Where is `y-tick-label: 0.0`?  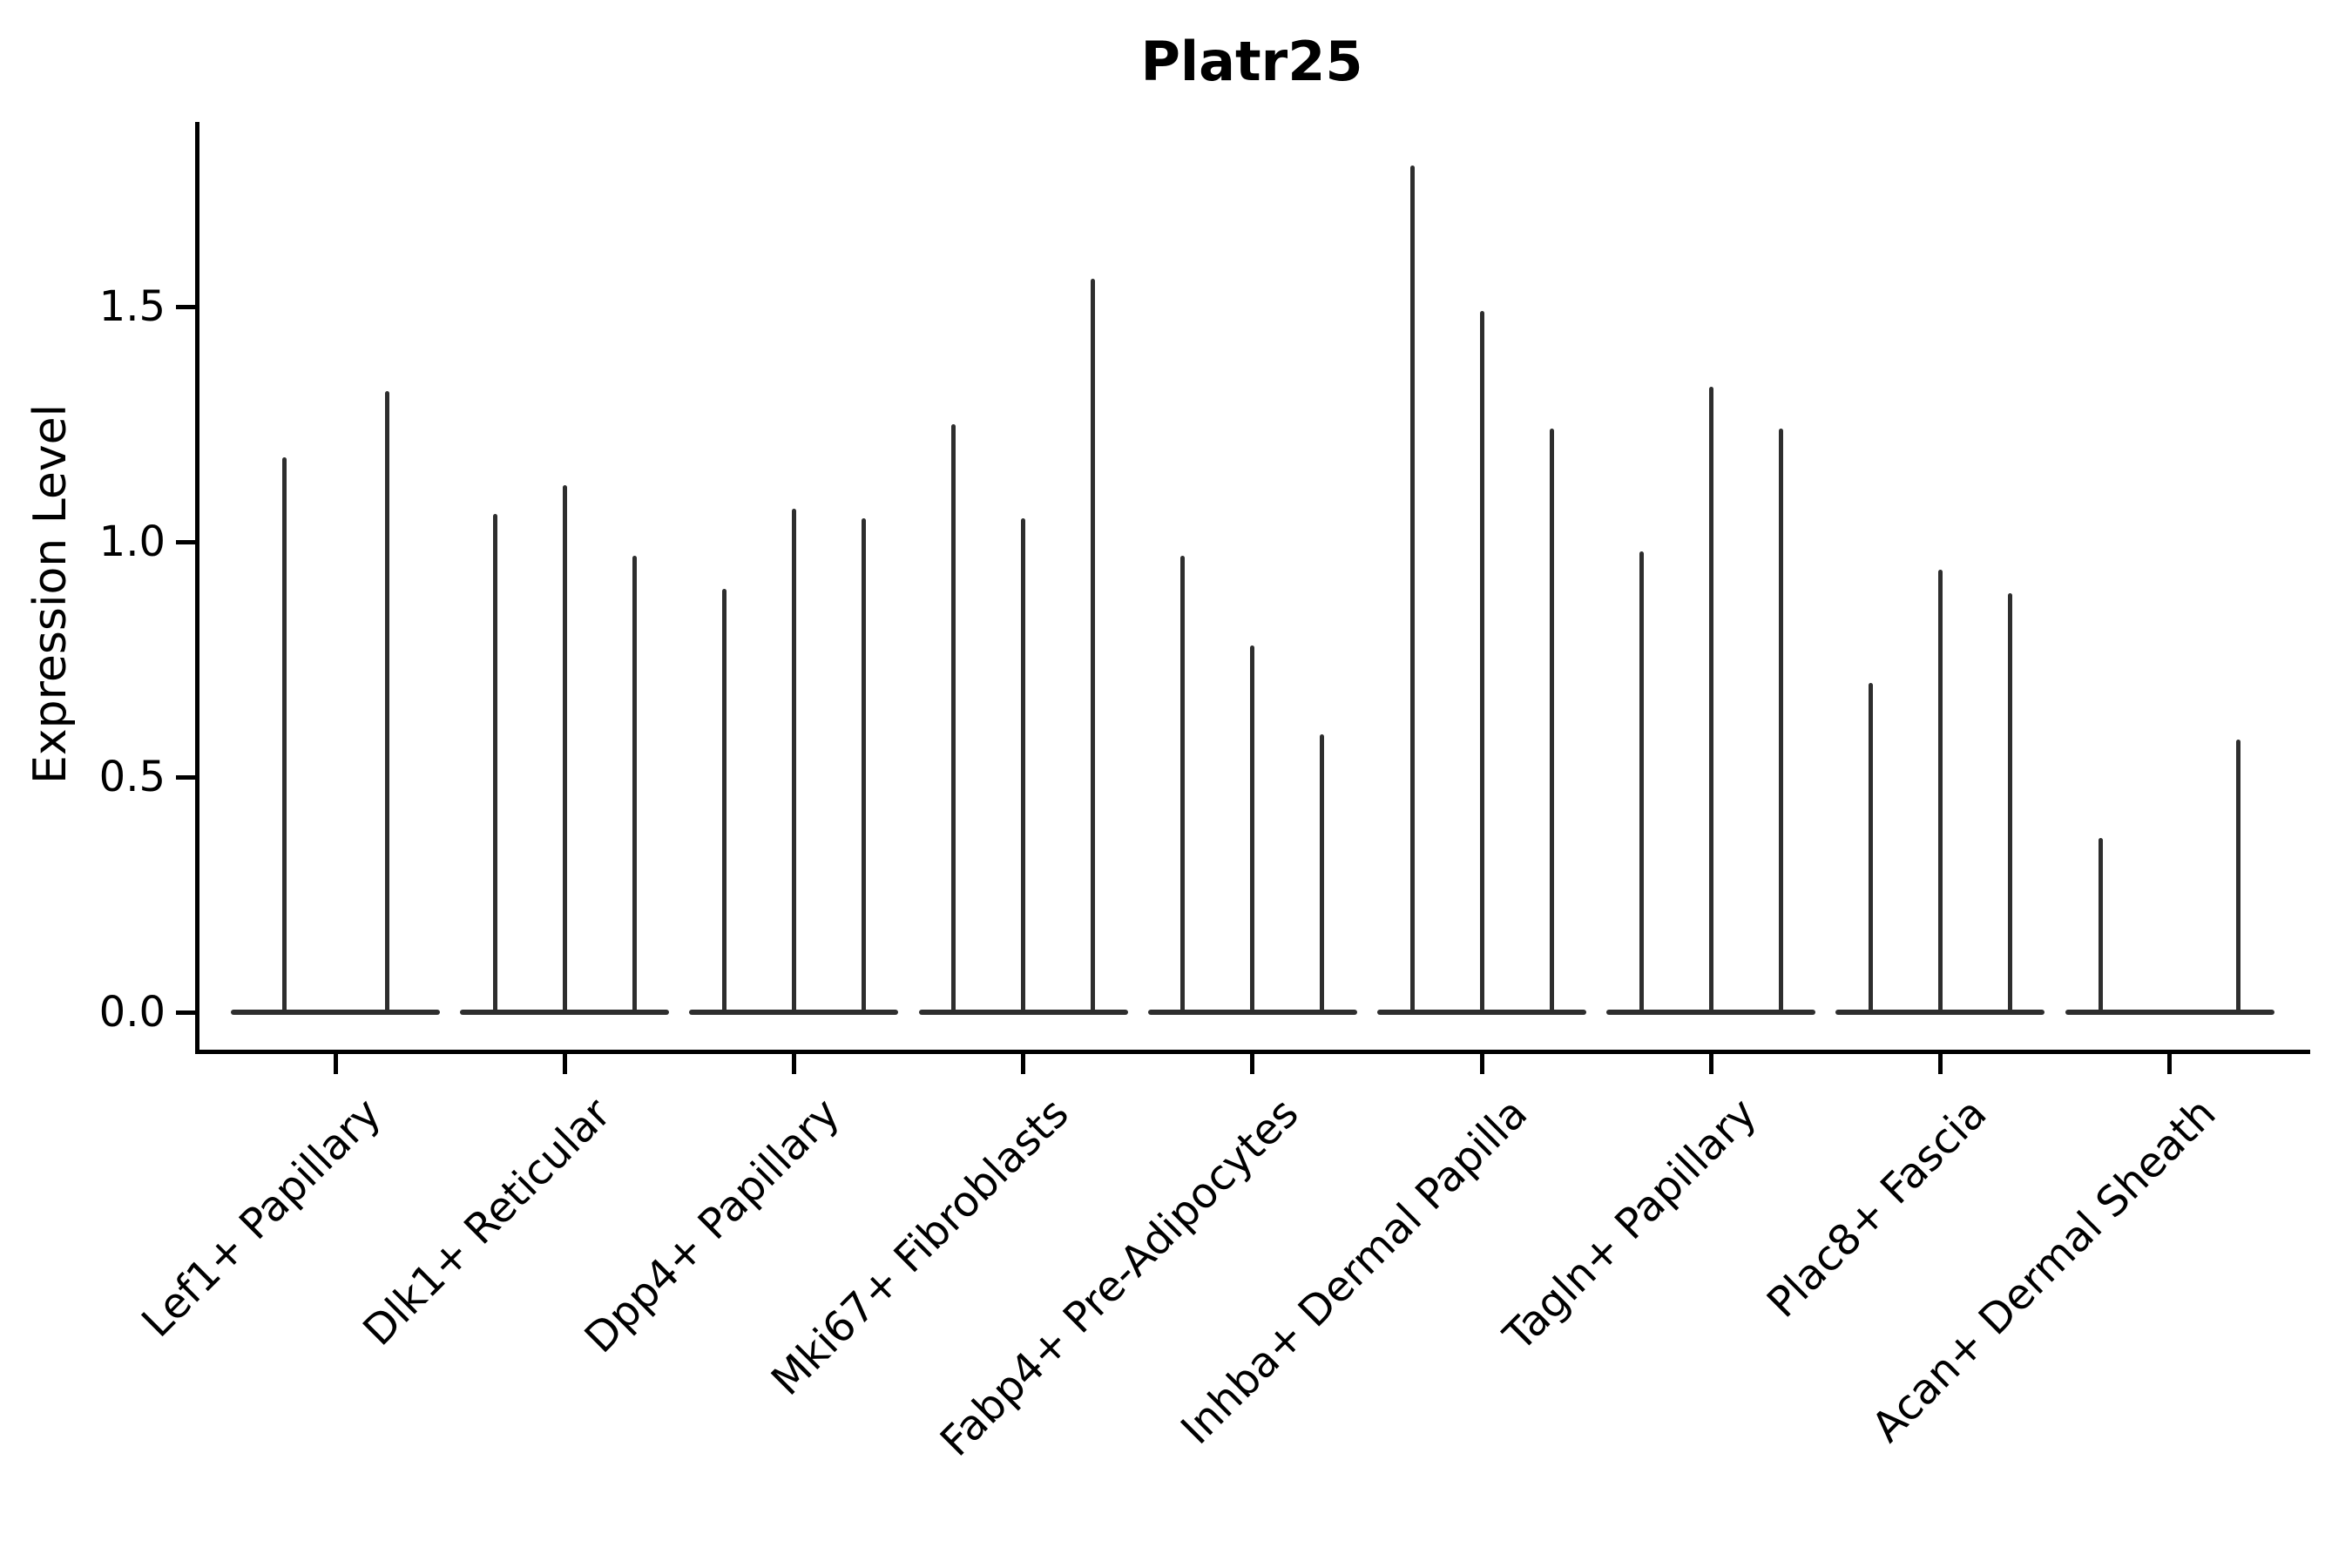
y-tick-label: 0.0 is located at coordinates (132, 1013).